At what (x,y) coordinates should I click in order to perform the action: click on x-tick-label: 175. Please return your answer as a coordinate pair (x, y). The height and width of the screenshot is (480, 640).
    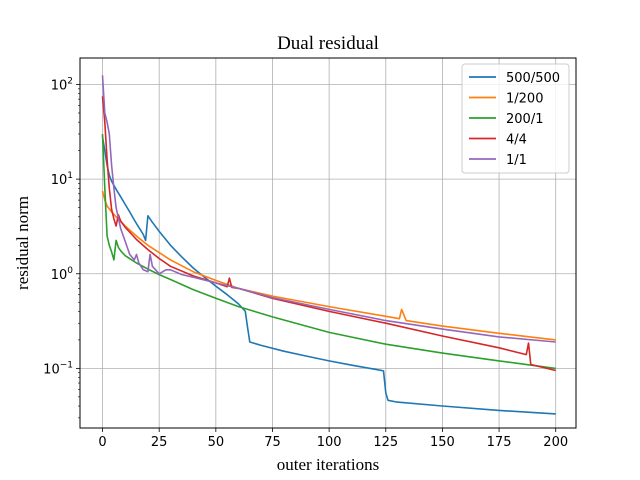
    Looking at the image, I should click on (499, 442).